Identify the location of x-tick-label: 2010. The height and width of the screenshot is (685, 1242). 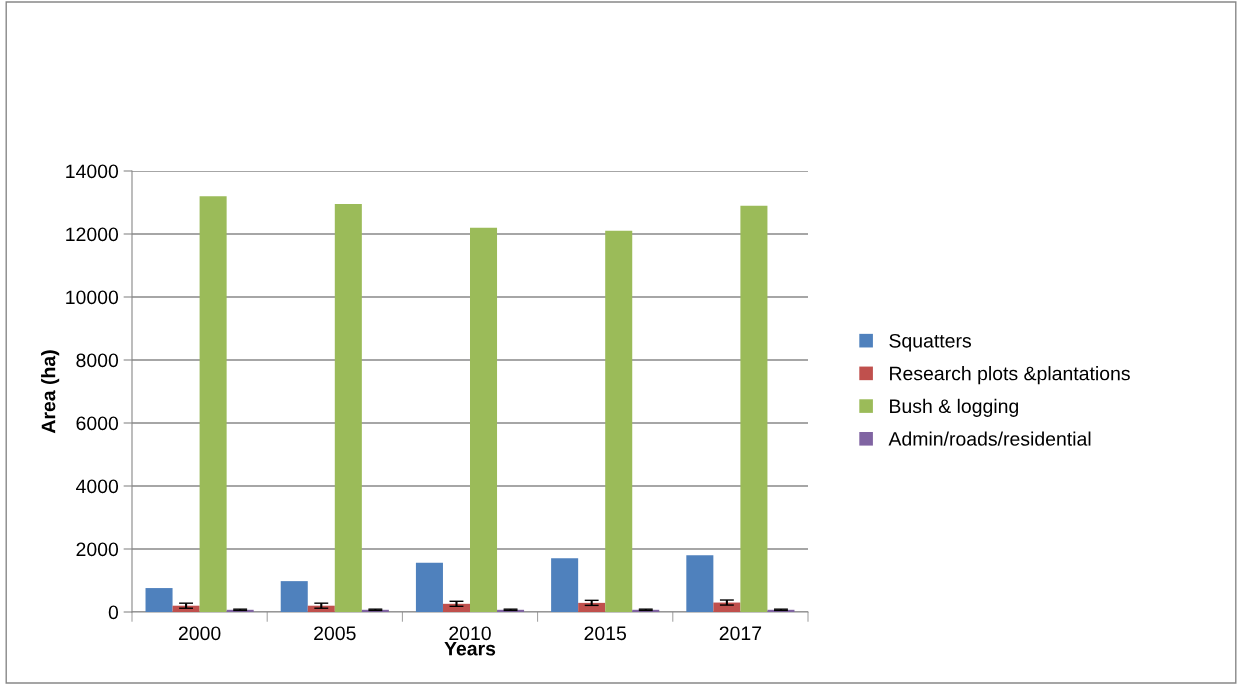
(470, 633).